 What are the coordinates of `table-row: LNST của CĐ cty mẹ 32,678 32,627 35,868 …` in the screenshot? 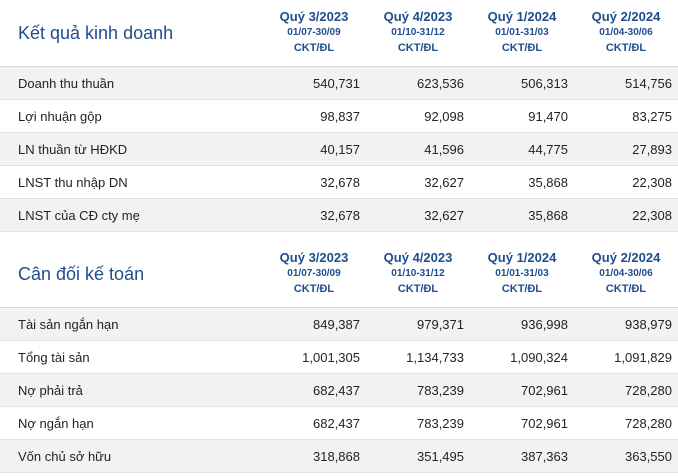 It's located at (339, 215).